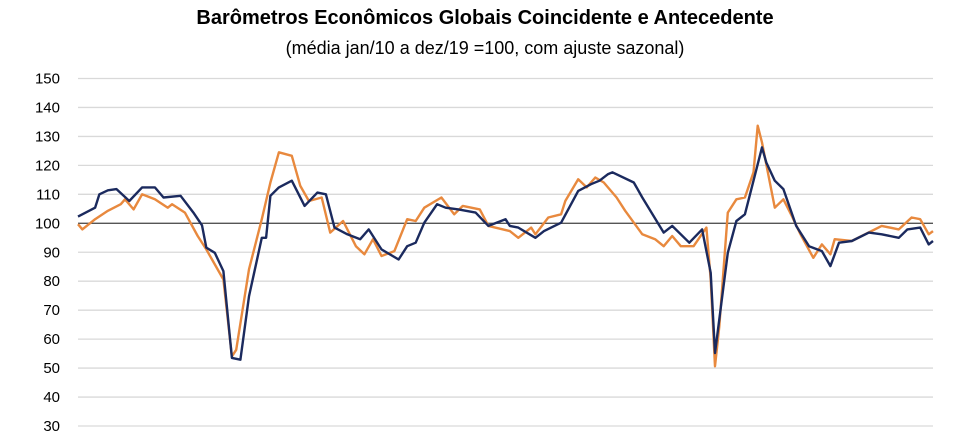  I want to click on y-tick-label: 50, so click(51, 368).